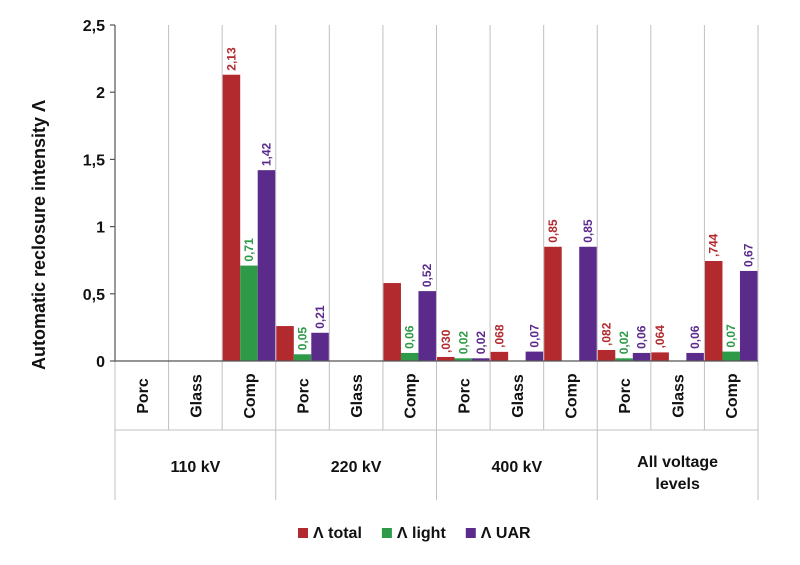  What do you see at coordinates (266, 154) in the screenshot?
I see `data-label: 1,42` at bounding box center [266, 154].